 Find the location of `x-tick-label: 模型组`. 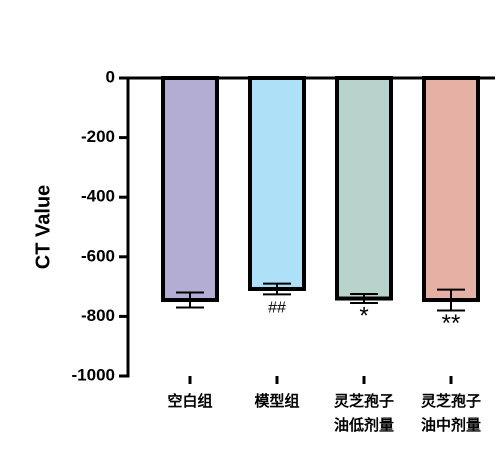

x-tick-label: 模型组 is located at coordinates (276, 401).